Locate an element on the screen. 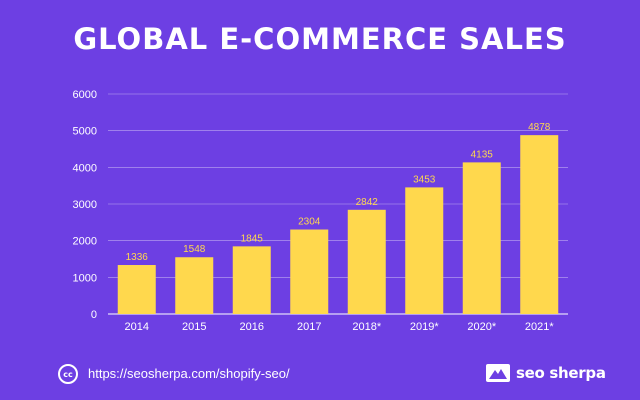  source-url-link: https://seosherpa.com/shopify-seo/ is located at coordinates (189, 373).